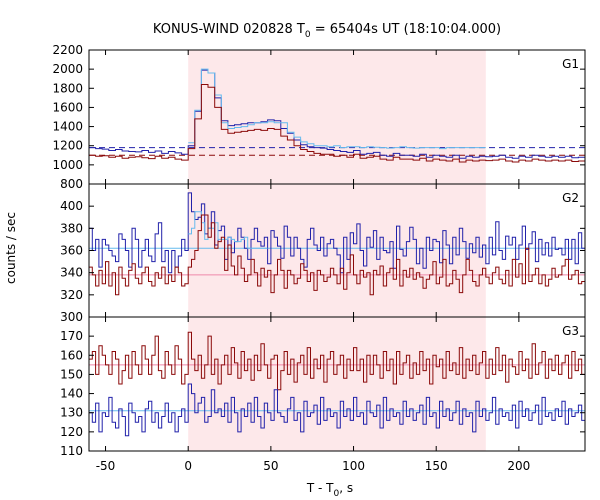  What do you see at coordinates (570, 64) in the screenshot?
I see `panel-label: G1` at bounding box center [570, 64].